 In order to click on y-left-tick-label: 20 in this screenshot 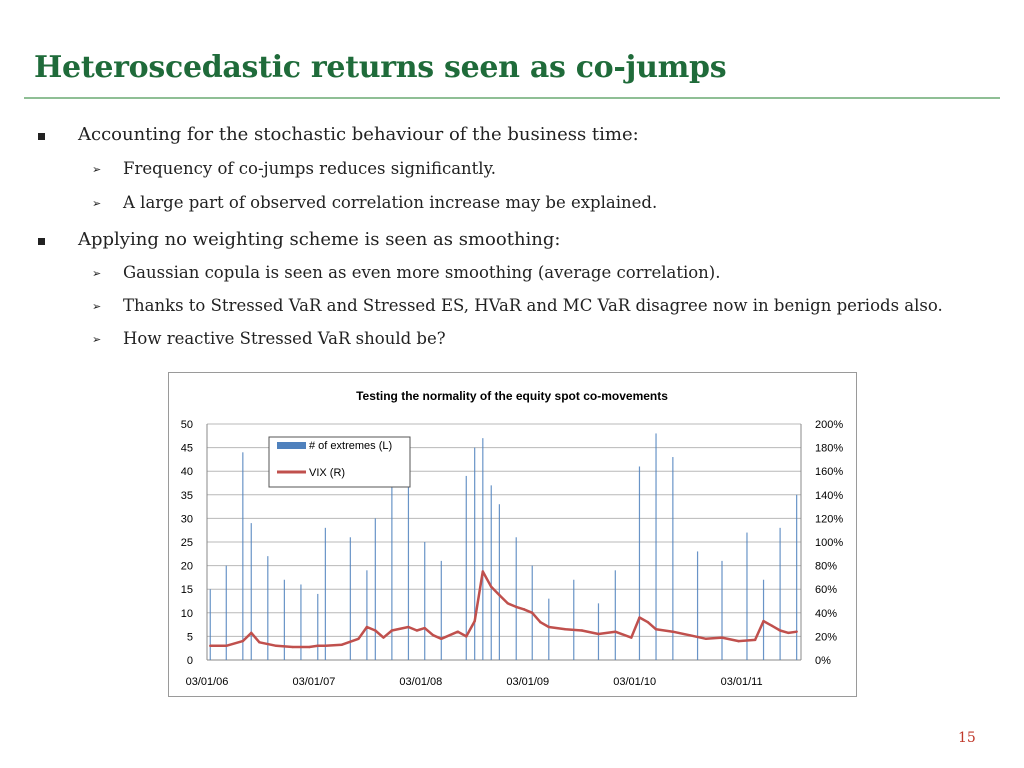, I will do `click(187, 567)`.